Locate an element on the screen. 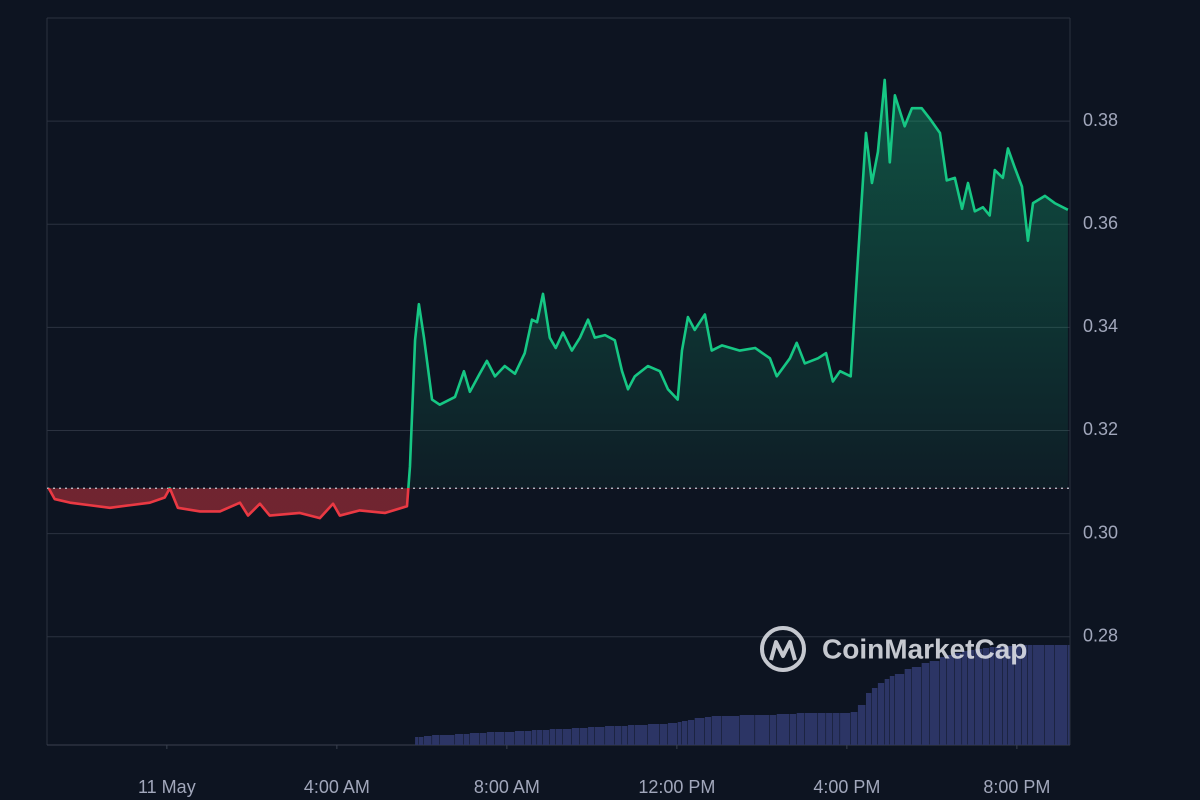 The height and width of the screenshot is (800, 1200). watermark-text: CoinMarketCap is located at coordinates (924, 648).